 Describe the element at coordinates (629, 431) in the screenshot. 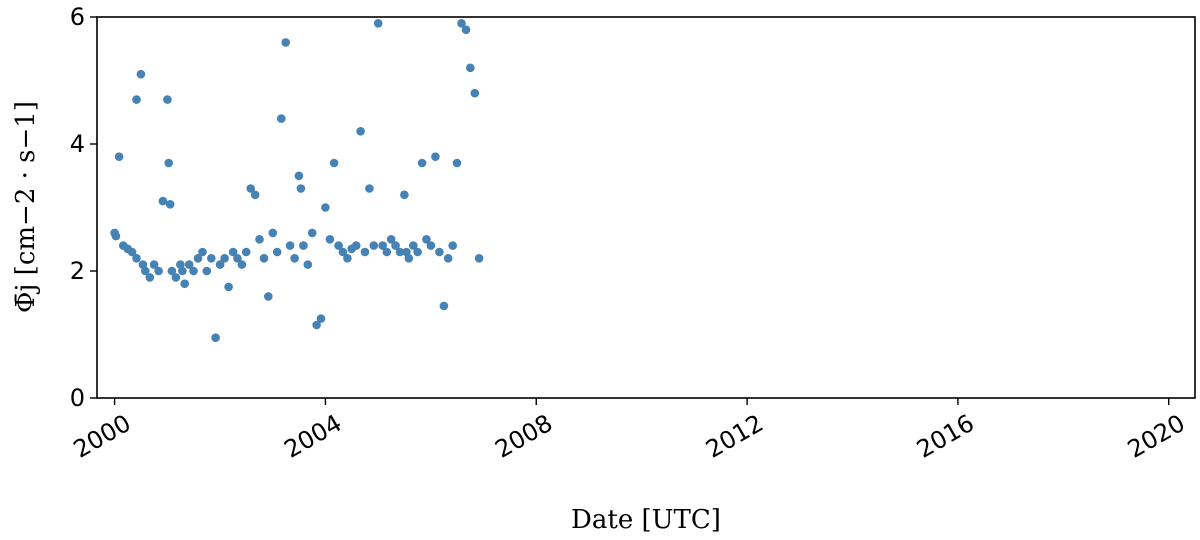

I see `x-axis: 2000 2004 2008 2012 2016 2020` at that location.